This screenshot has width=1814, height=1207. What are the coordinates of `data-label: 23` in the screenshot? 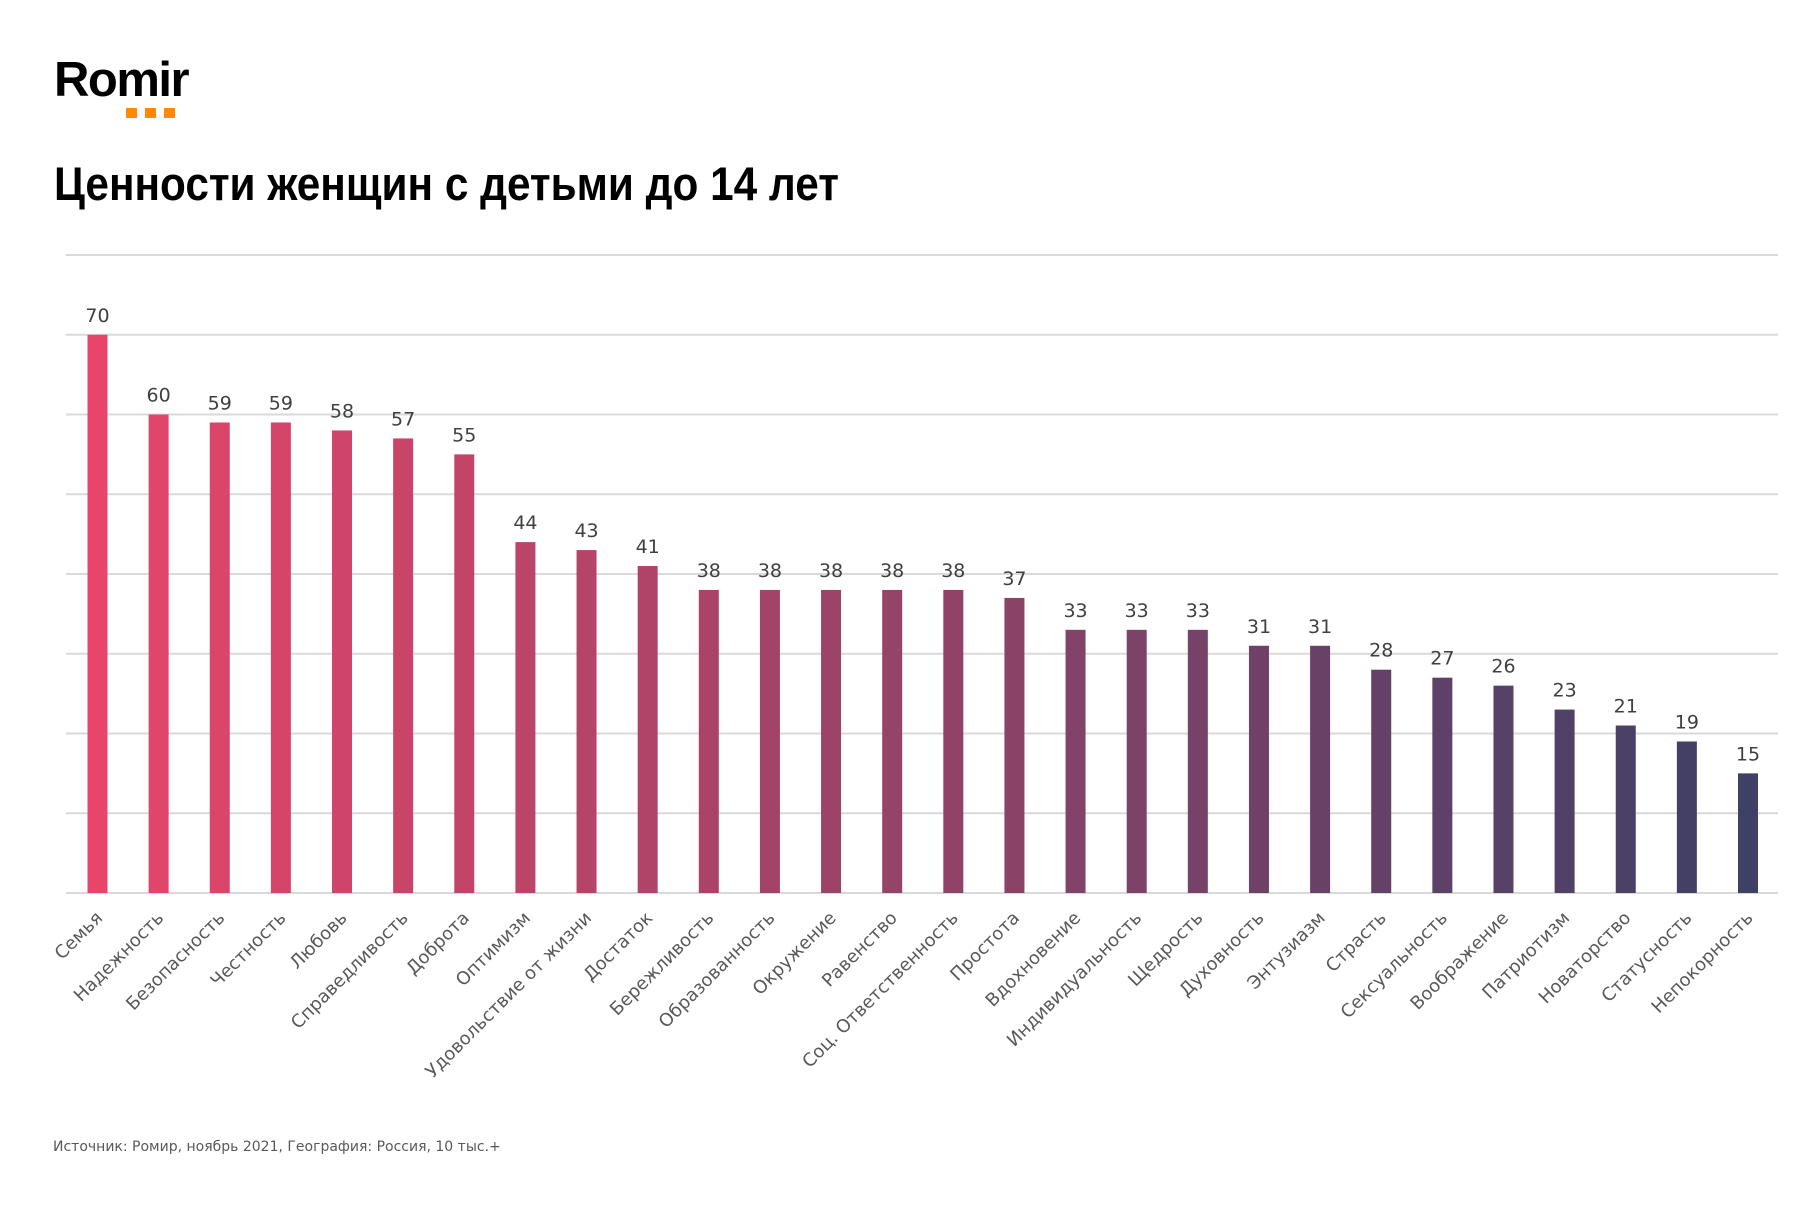 It's located at (1565, 691).